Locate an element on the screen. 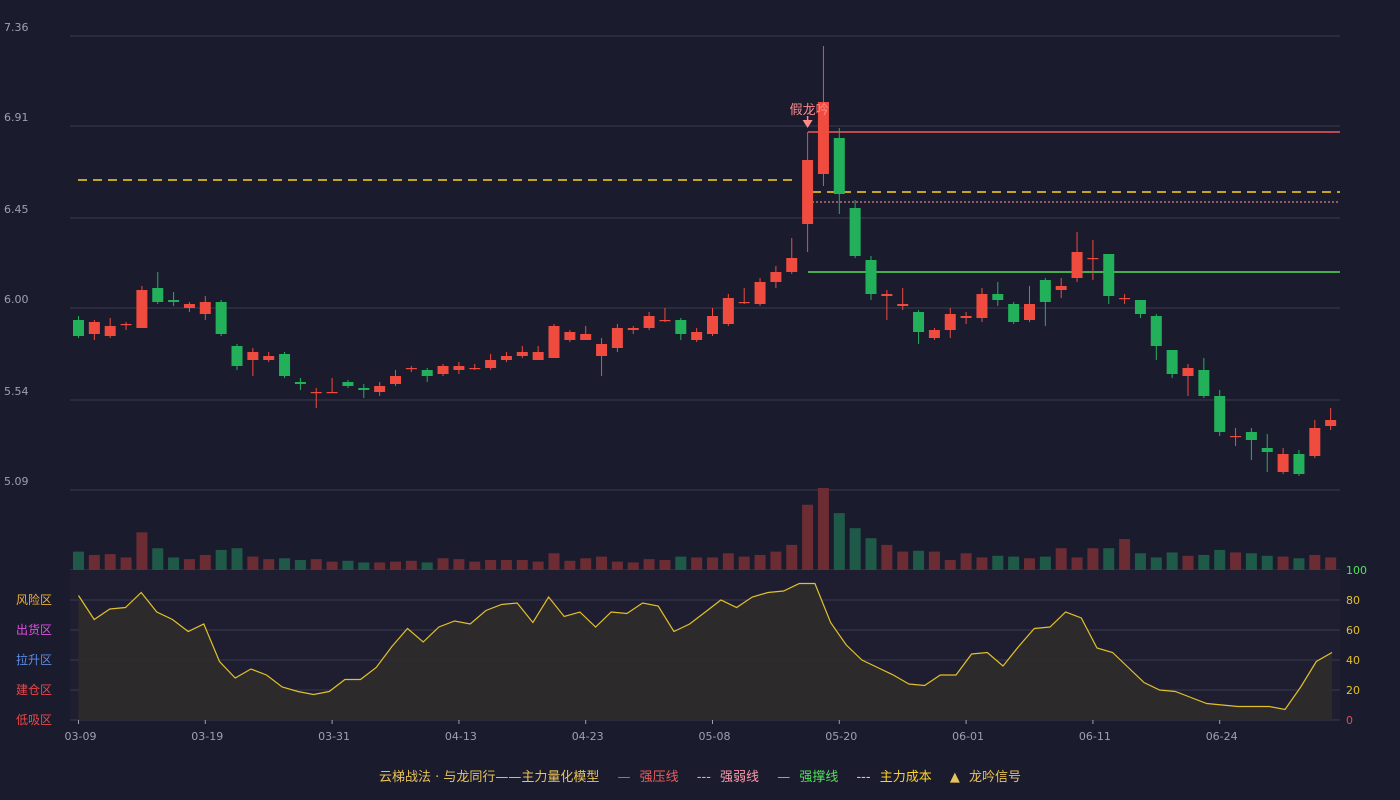 The width and height of the screenshot is (1400, 800). x-tick-label: 04-13 is located at coordinates (461, 736).